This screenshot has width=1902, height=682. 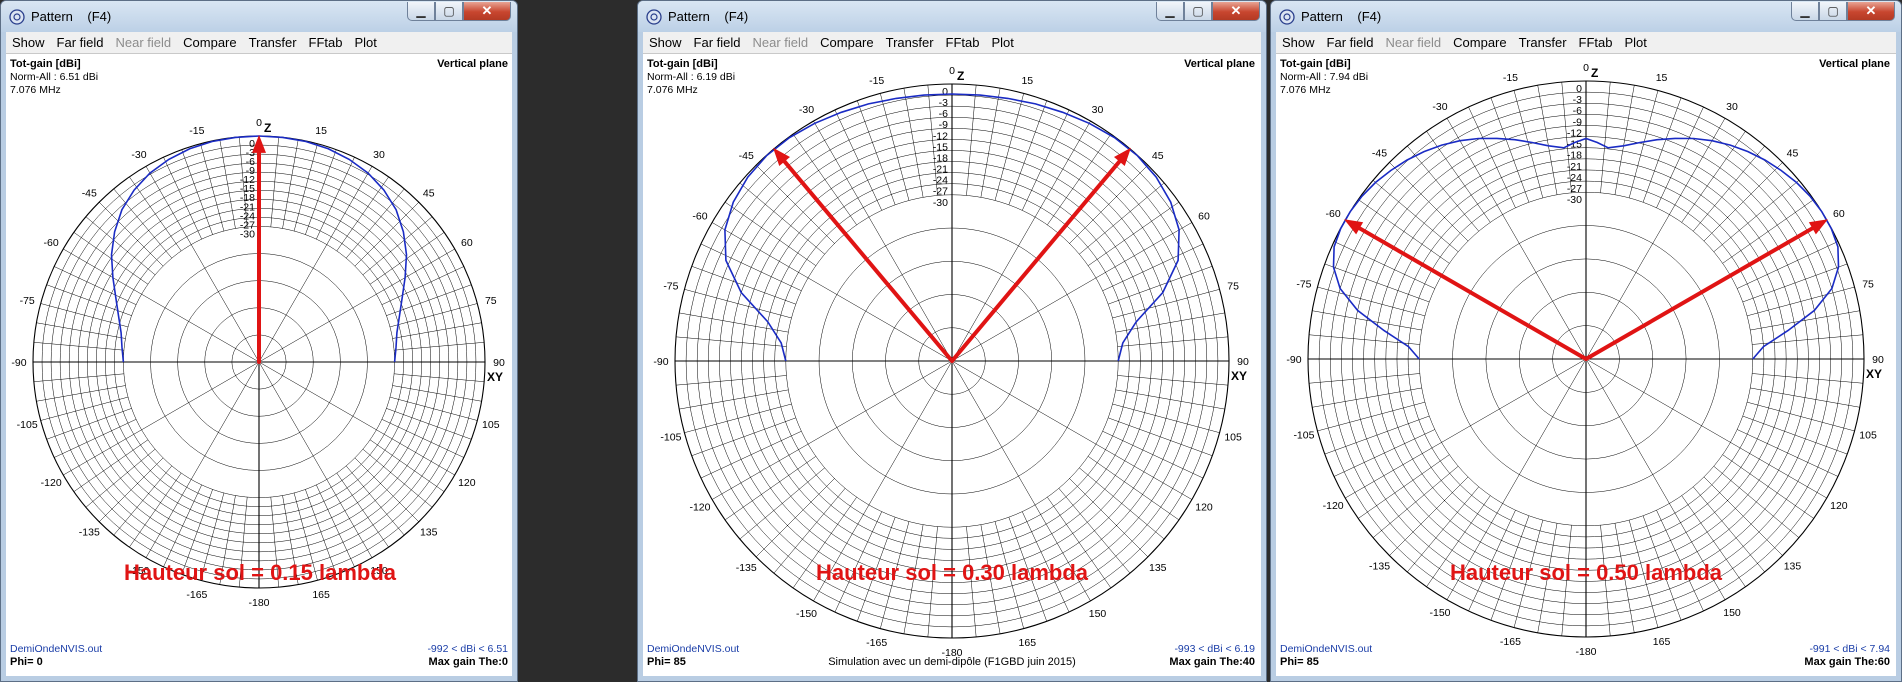 I want to click on angle-tick-label: 135, so click(x=1793, y=566).